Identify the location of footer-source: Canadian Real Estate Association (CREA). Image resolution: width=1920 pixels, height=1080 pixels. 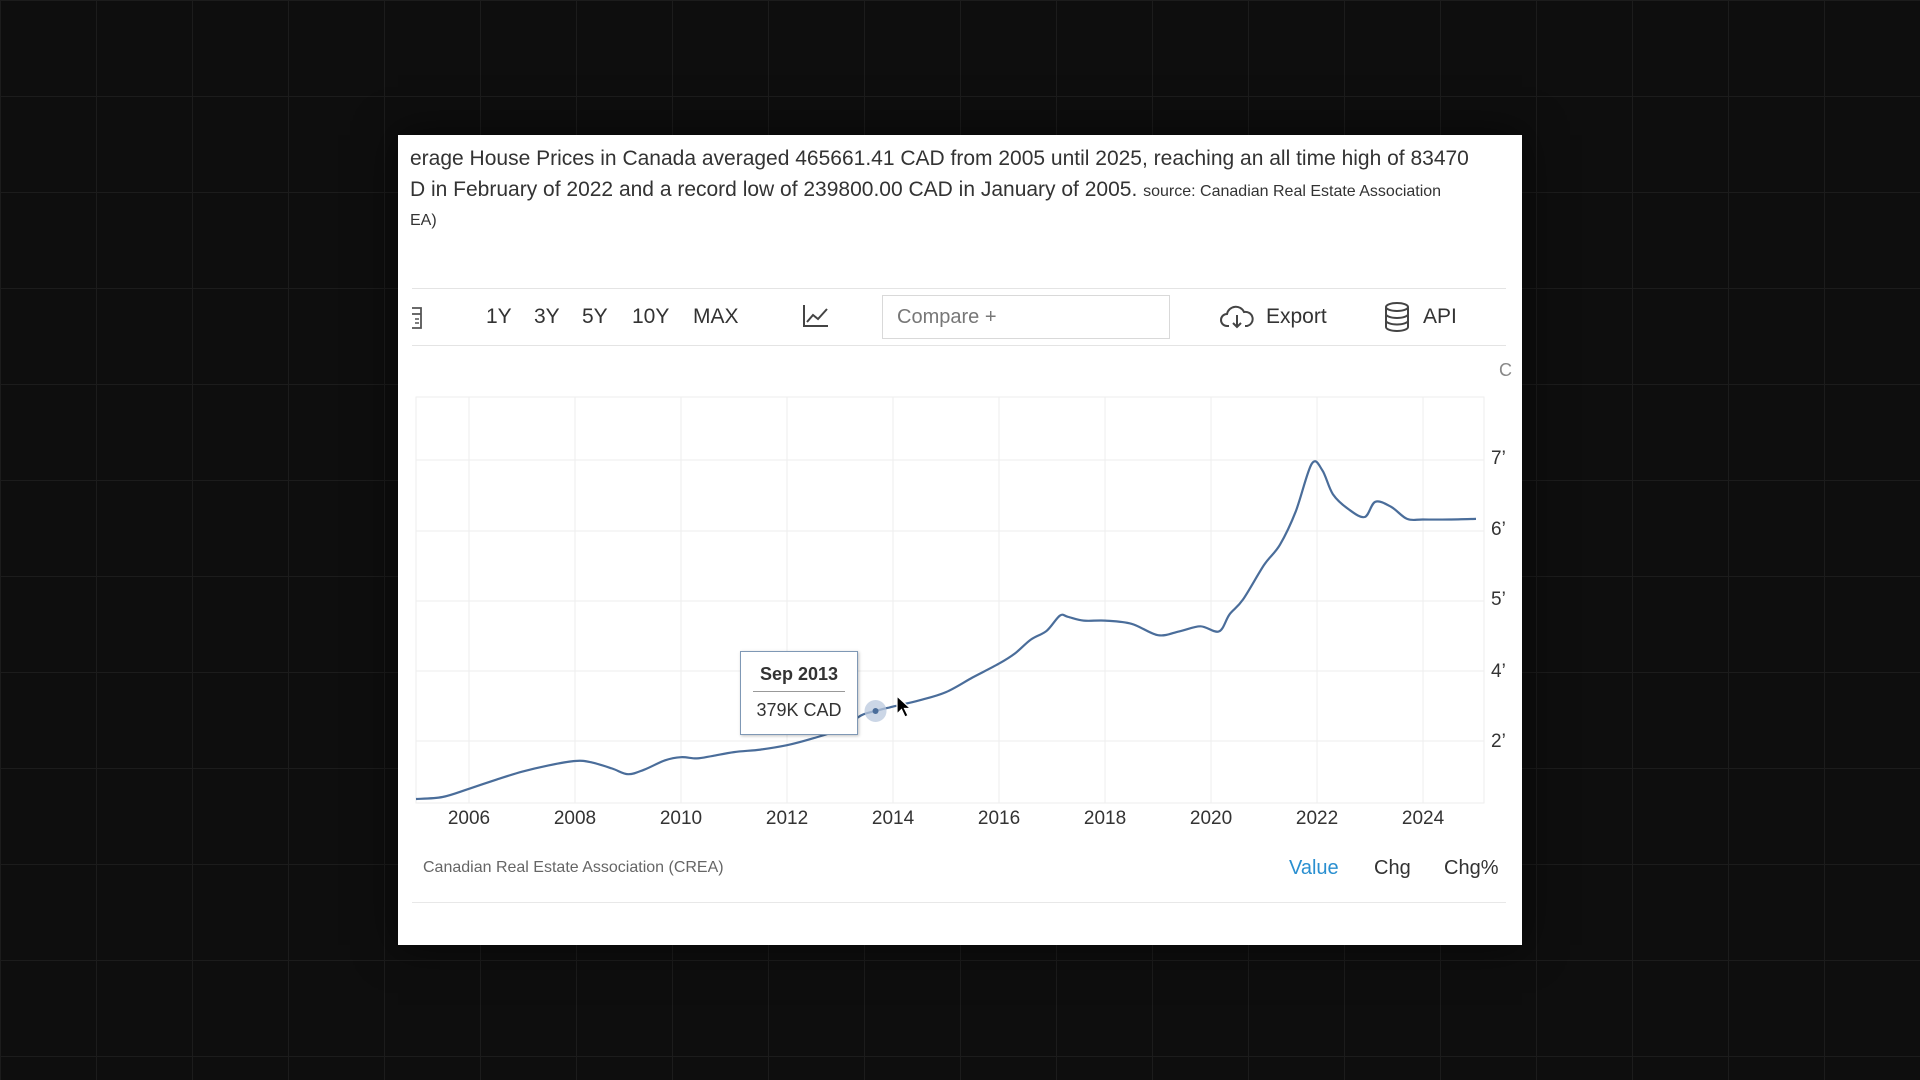
(573, 867).